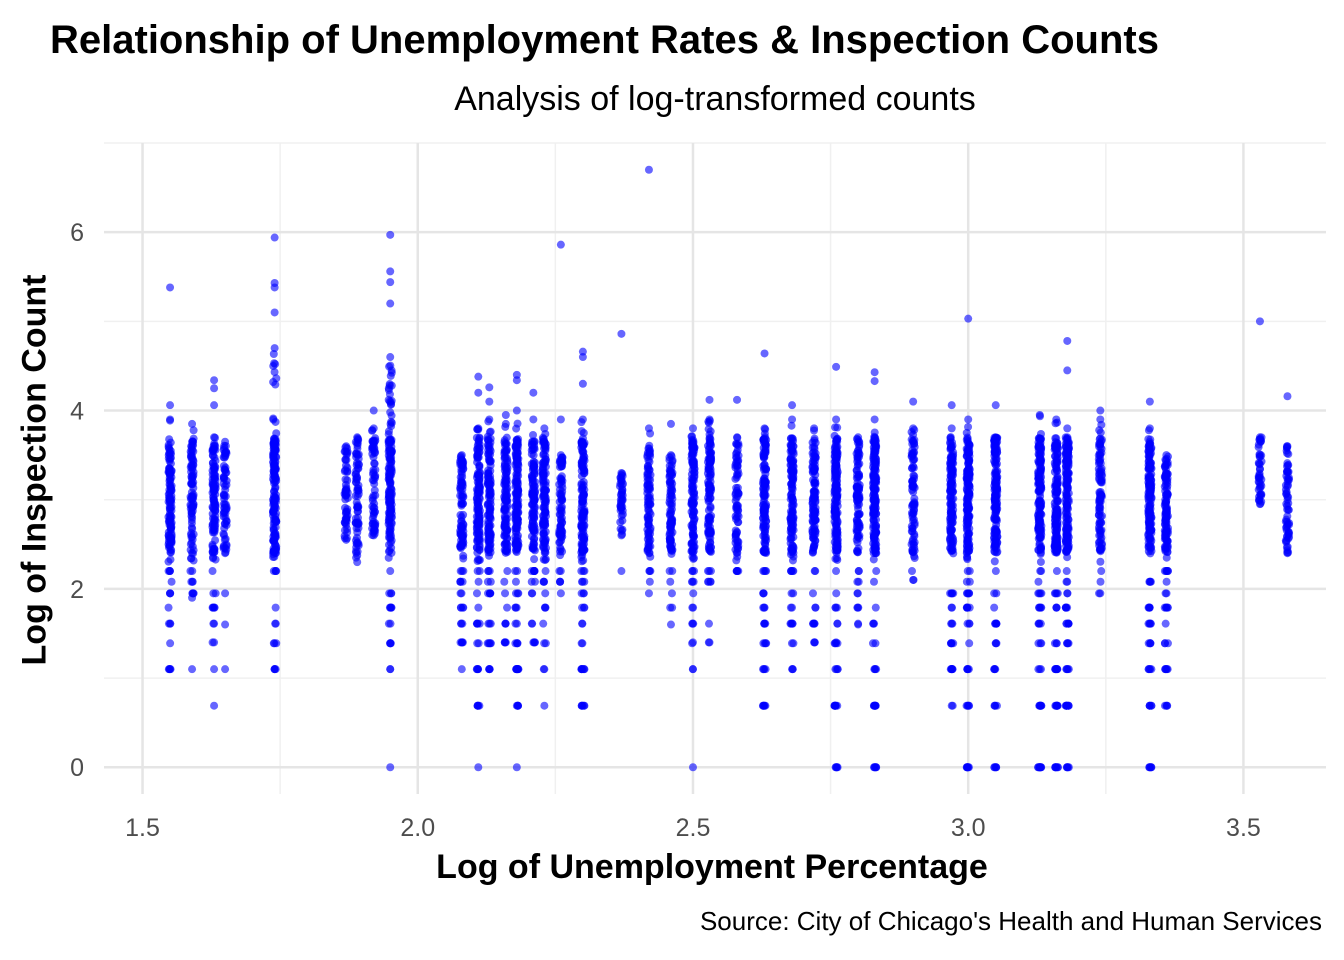 The image size is (1344, 960). I want to click on y-tick-label: 4, so click(77, 412).